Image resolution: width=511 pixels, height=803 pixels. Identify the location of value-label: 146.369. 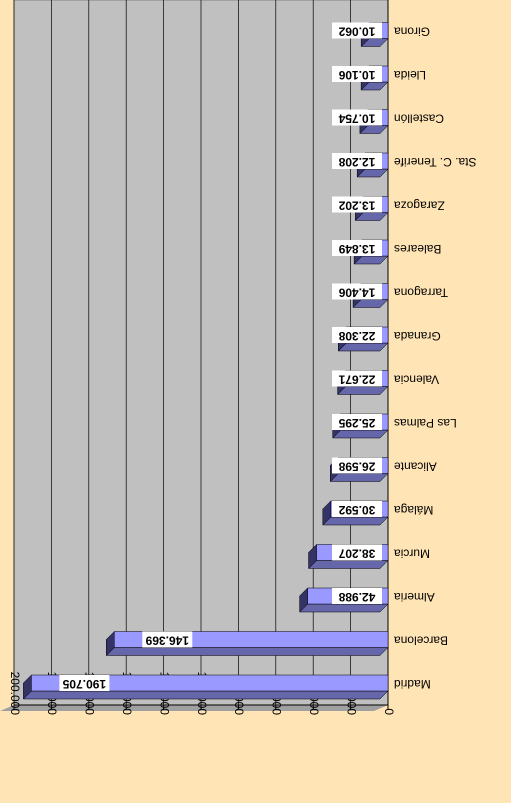
(167, 640).